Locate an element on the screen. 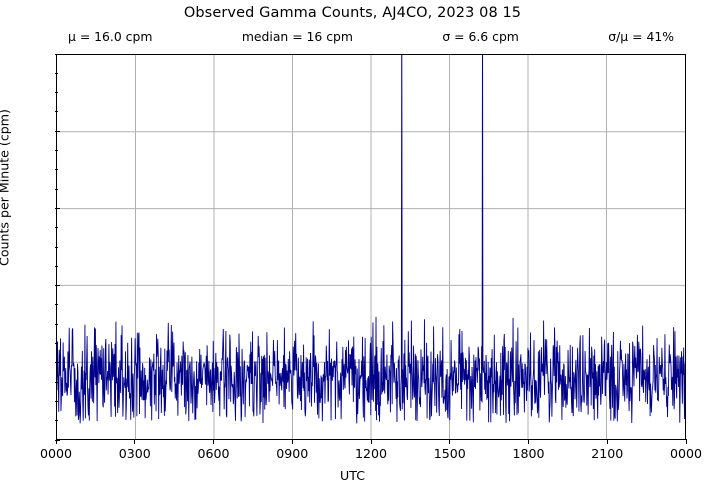  x-tick-label: 0600 is located at coordinates (213, 453).